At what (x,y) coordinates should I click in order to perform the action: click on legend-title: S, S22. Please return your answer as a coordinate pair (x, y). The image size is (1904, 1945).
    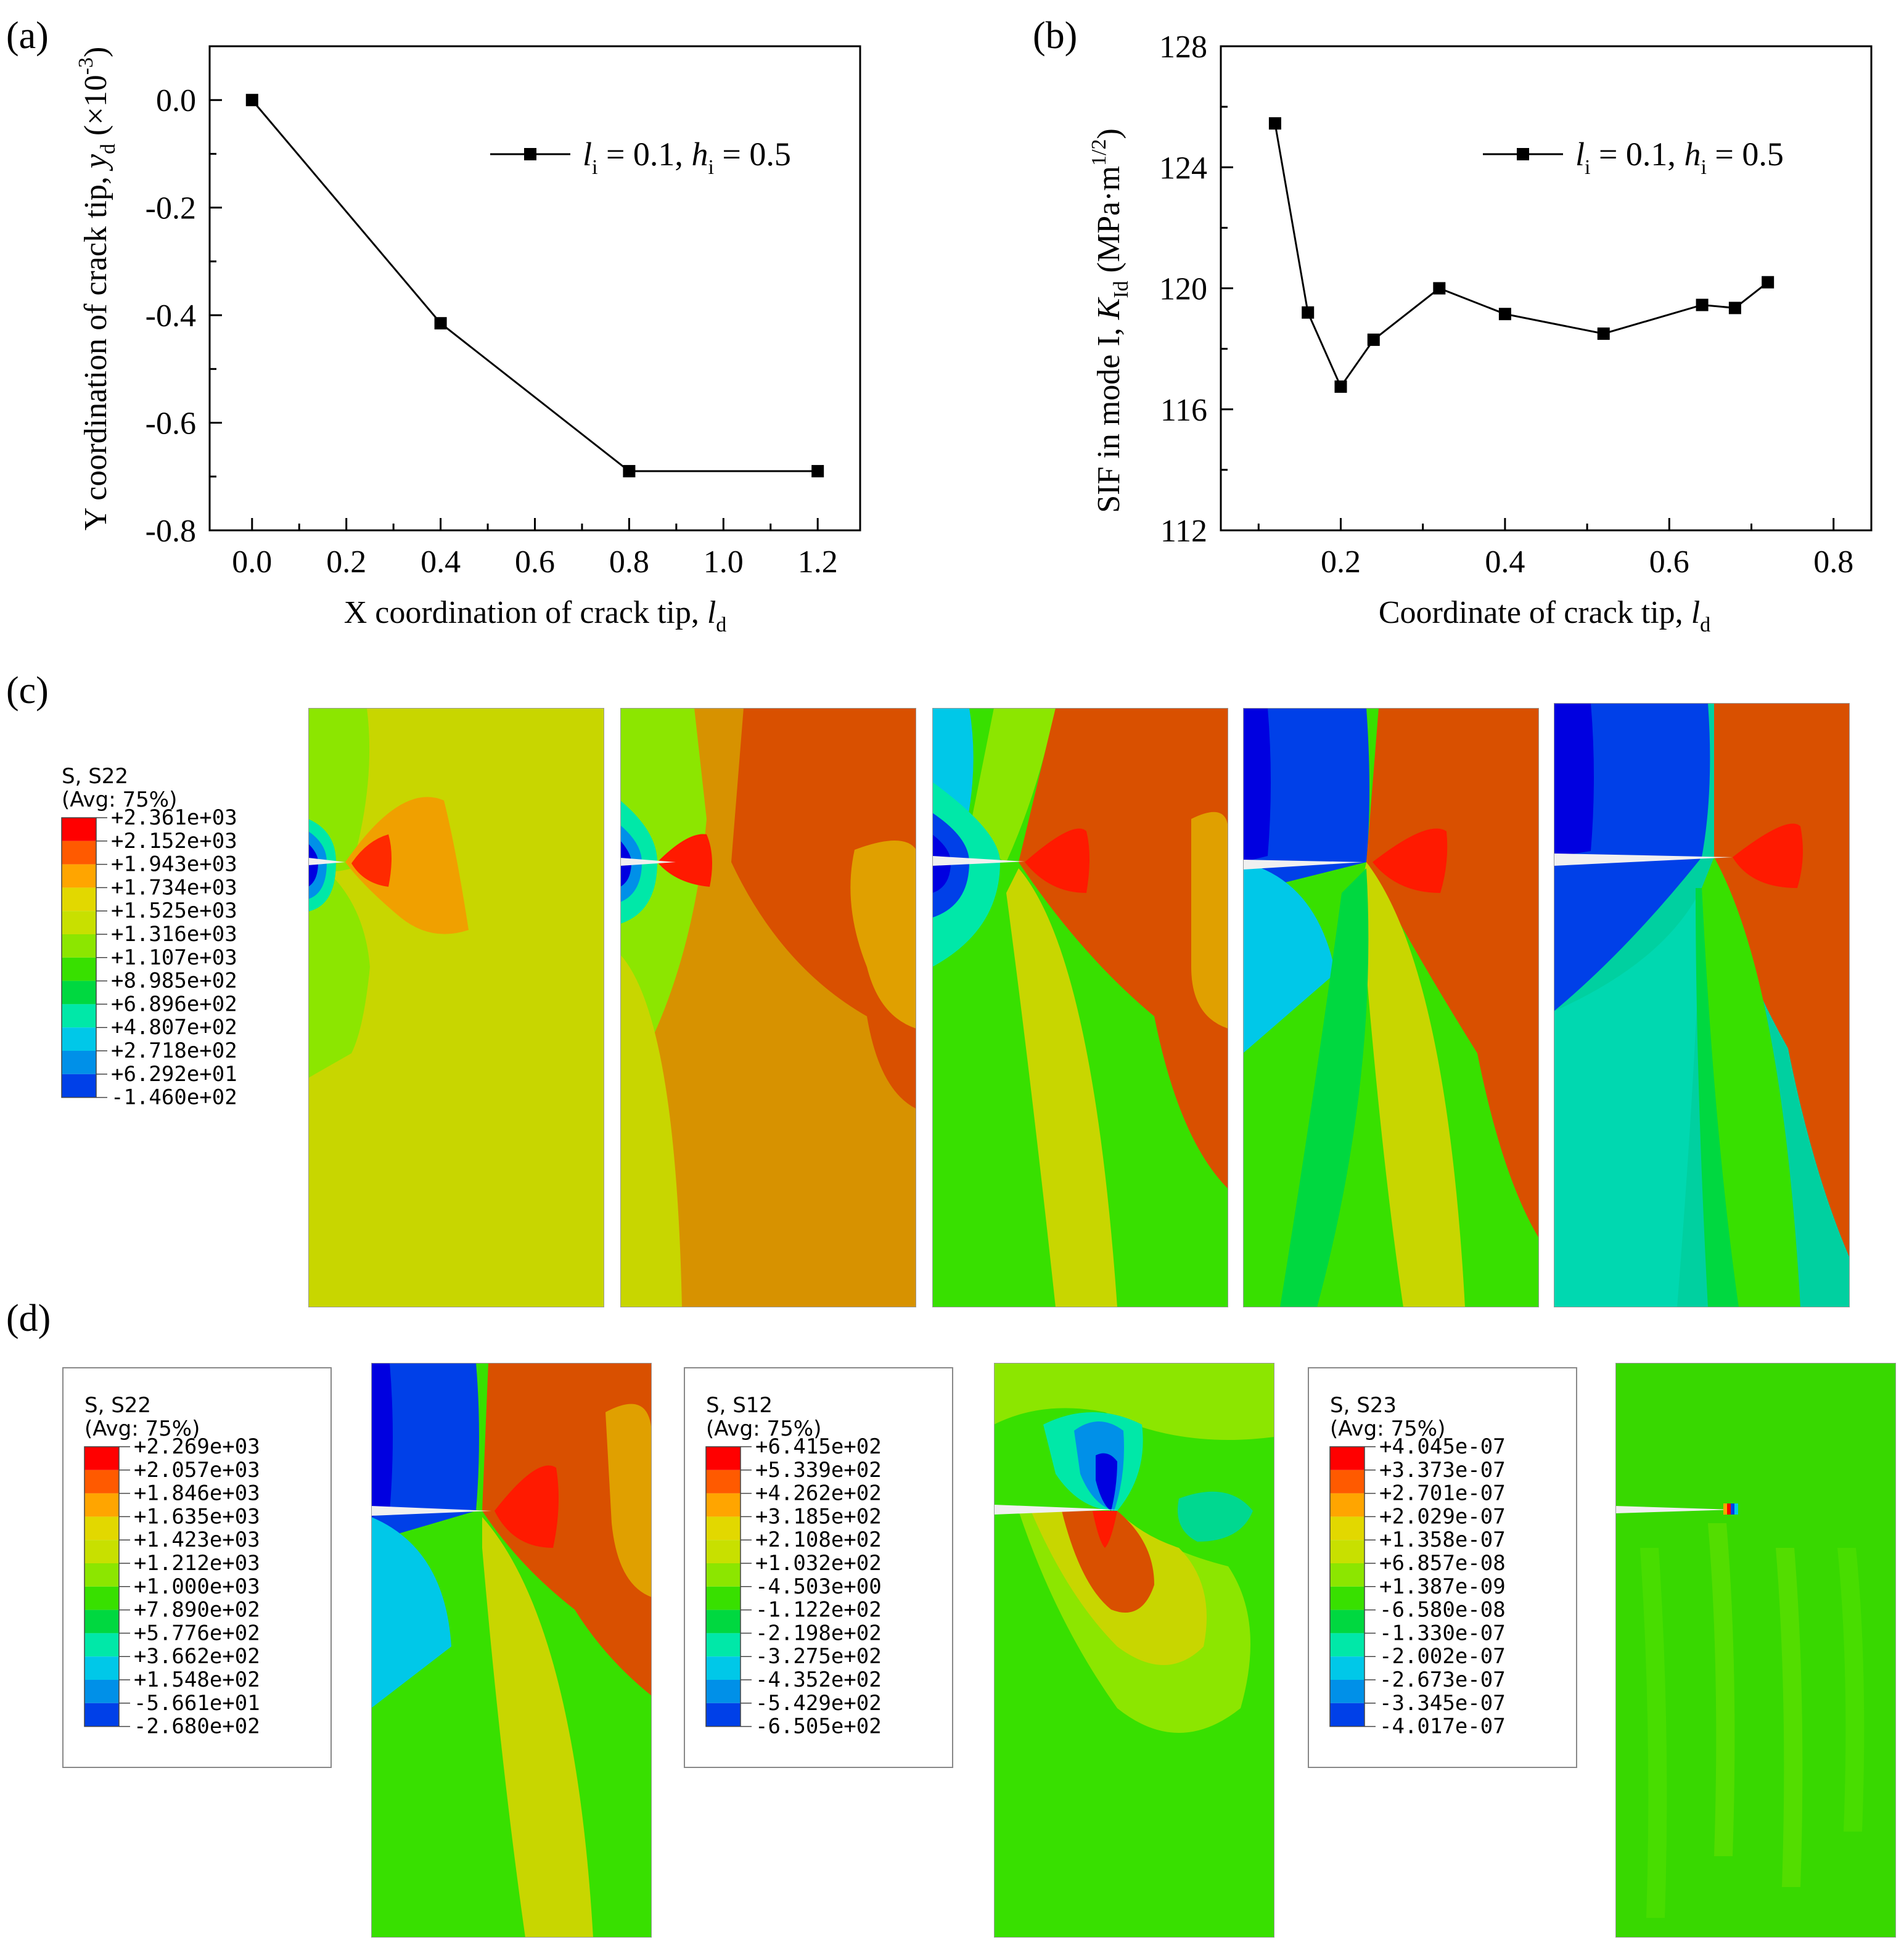
    Looking at the image, I should click on (95, 776).